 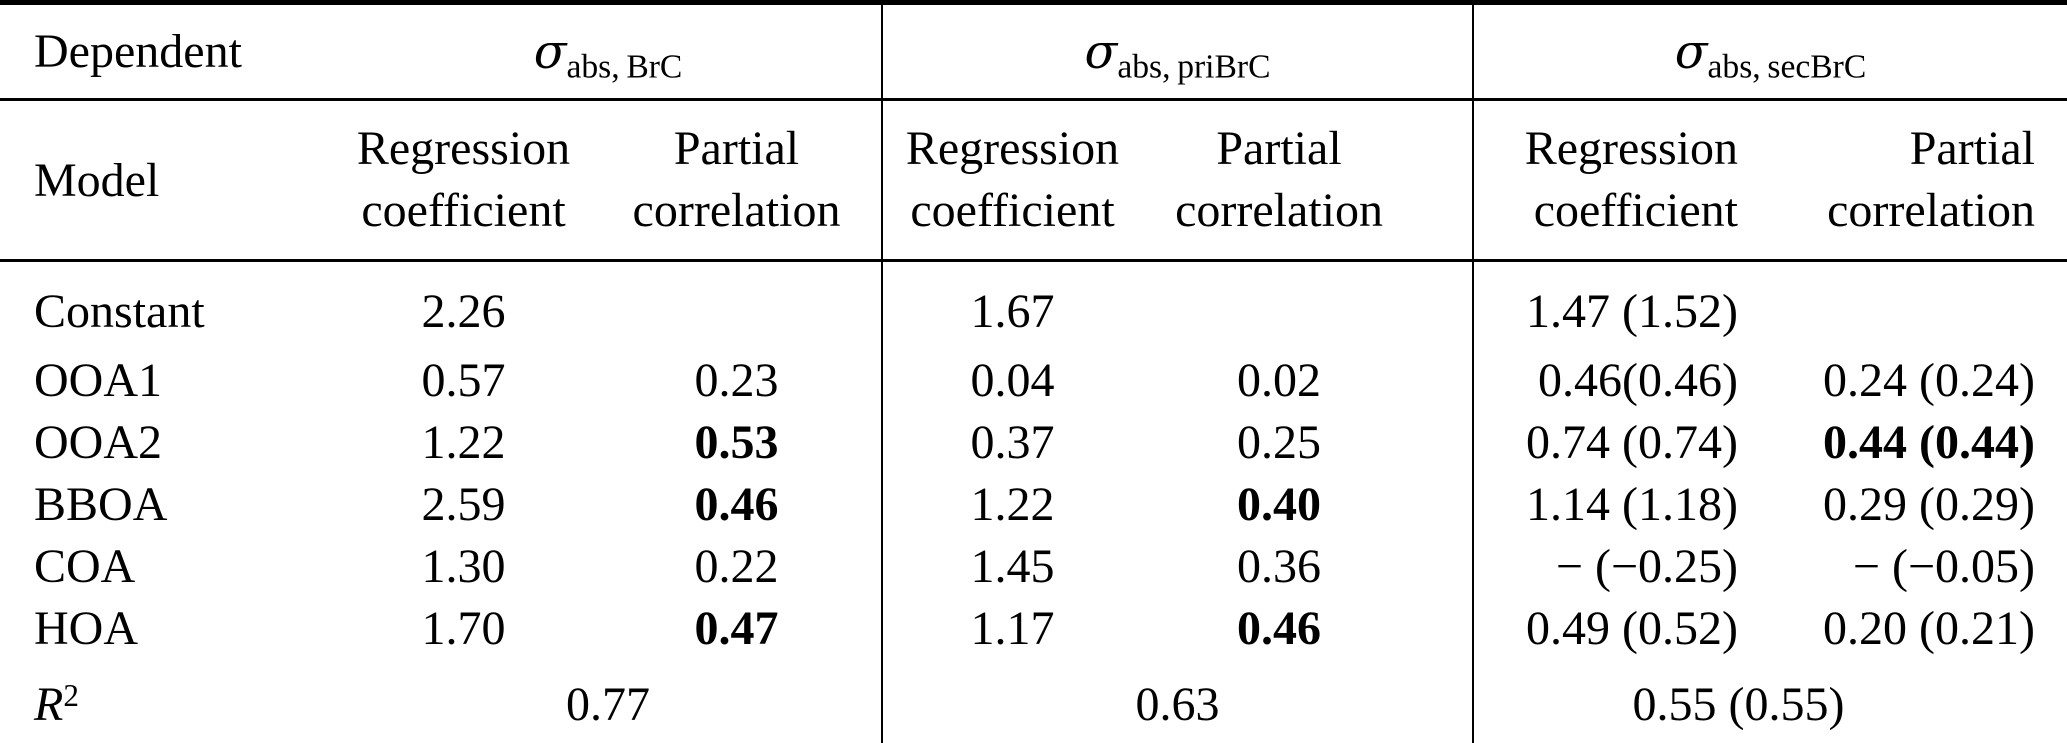 I want to click on sigma-subscript-secbrc: abs, secBrC, so click(x=1787, y=66).